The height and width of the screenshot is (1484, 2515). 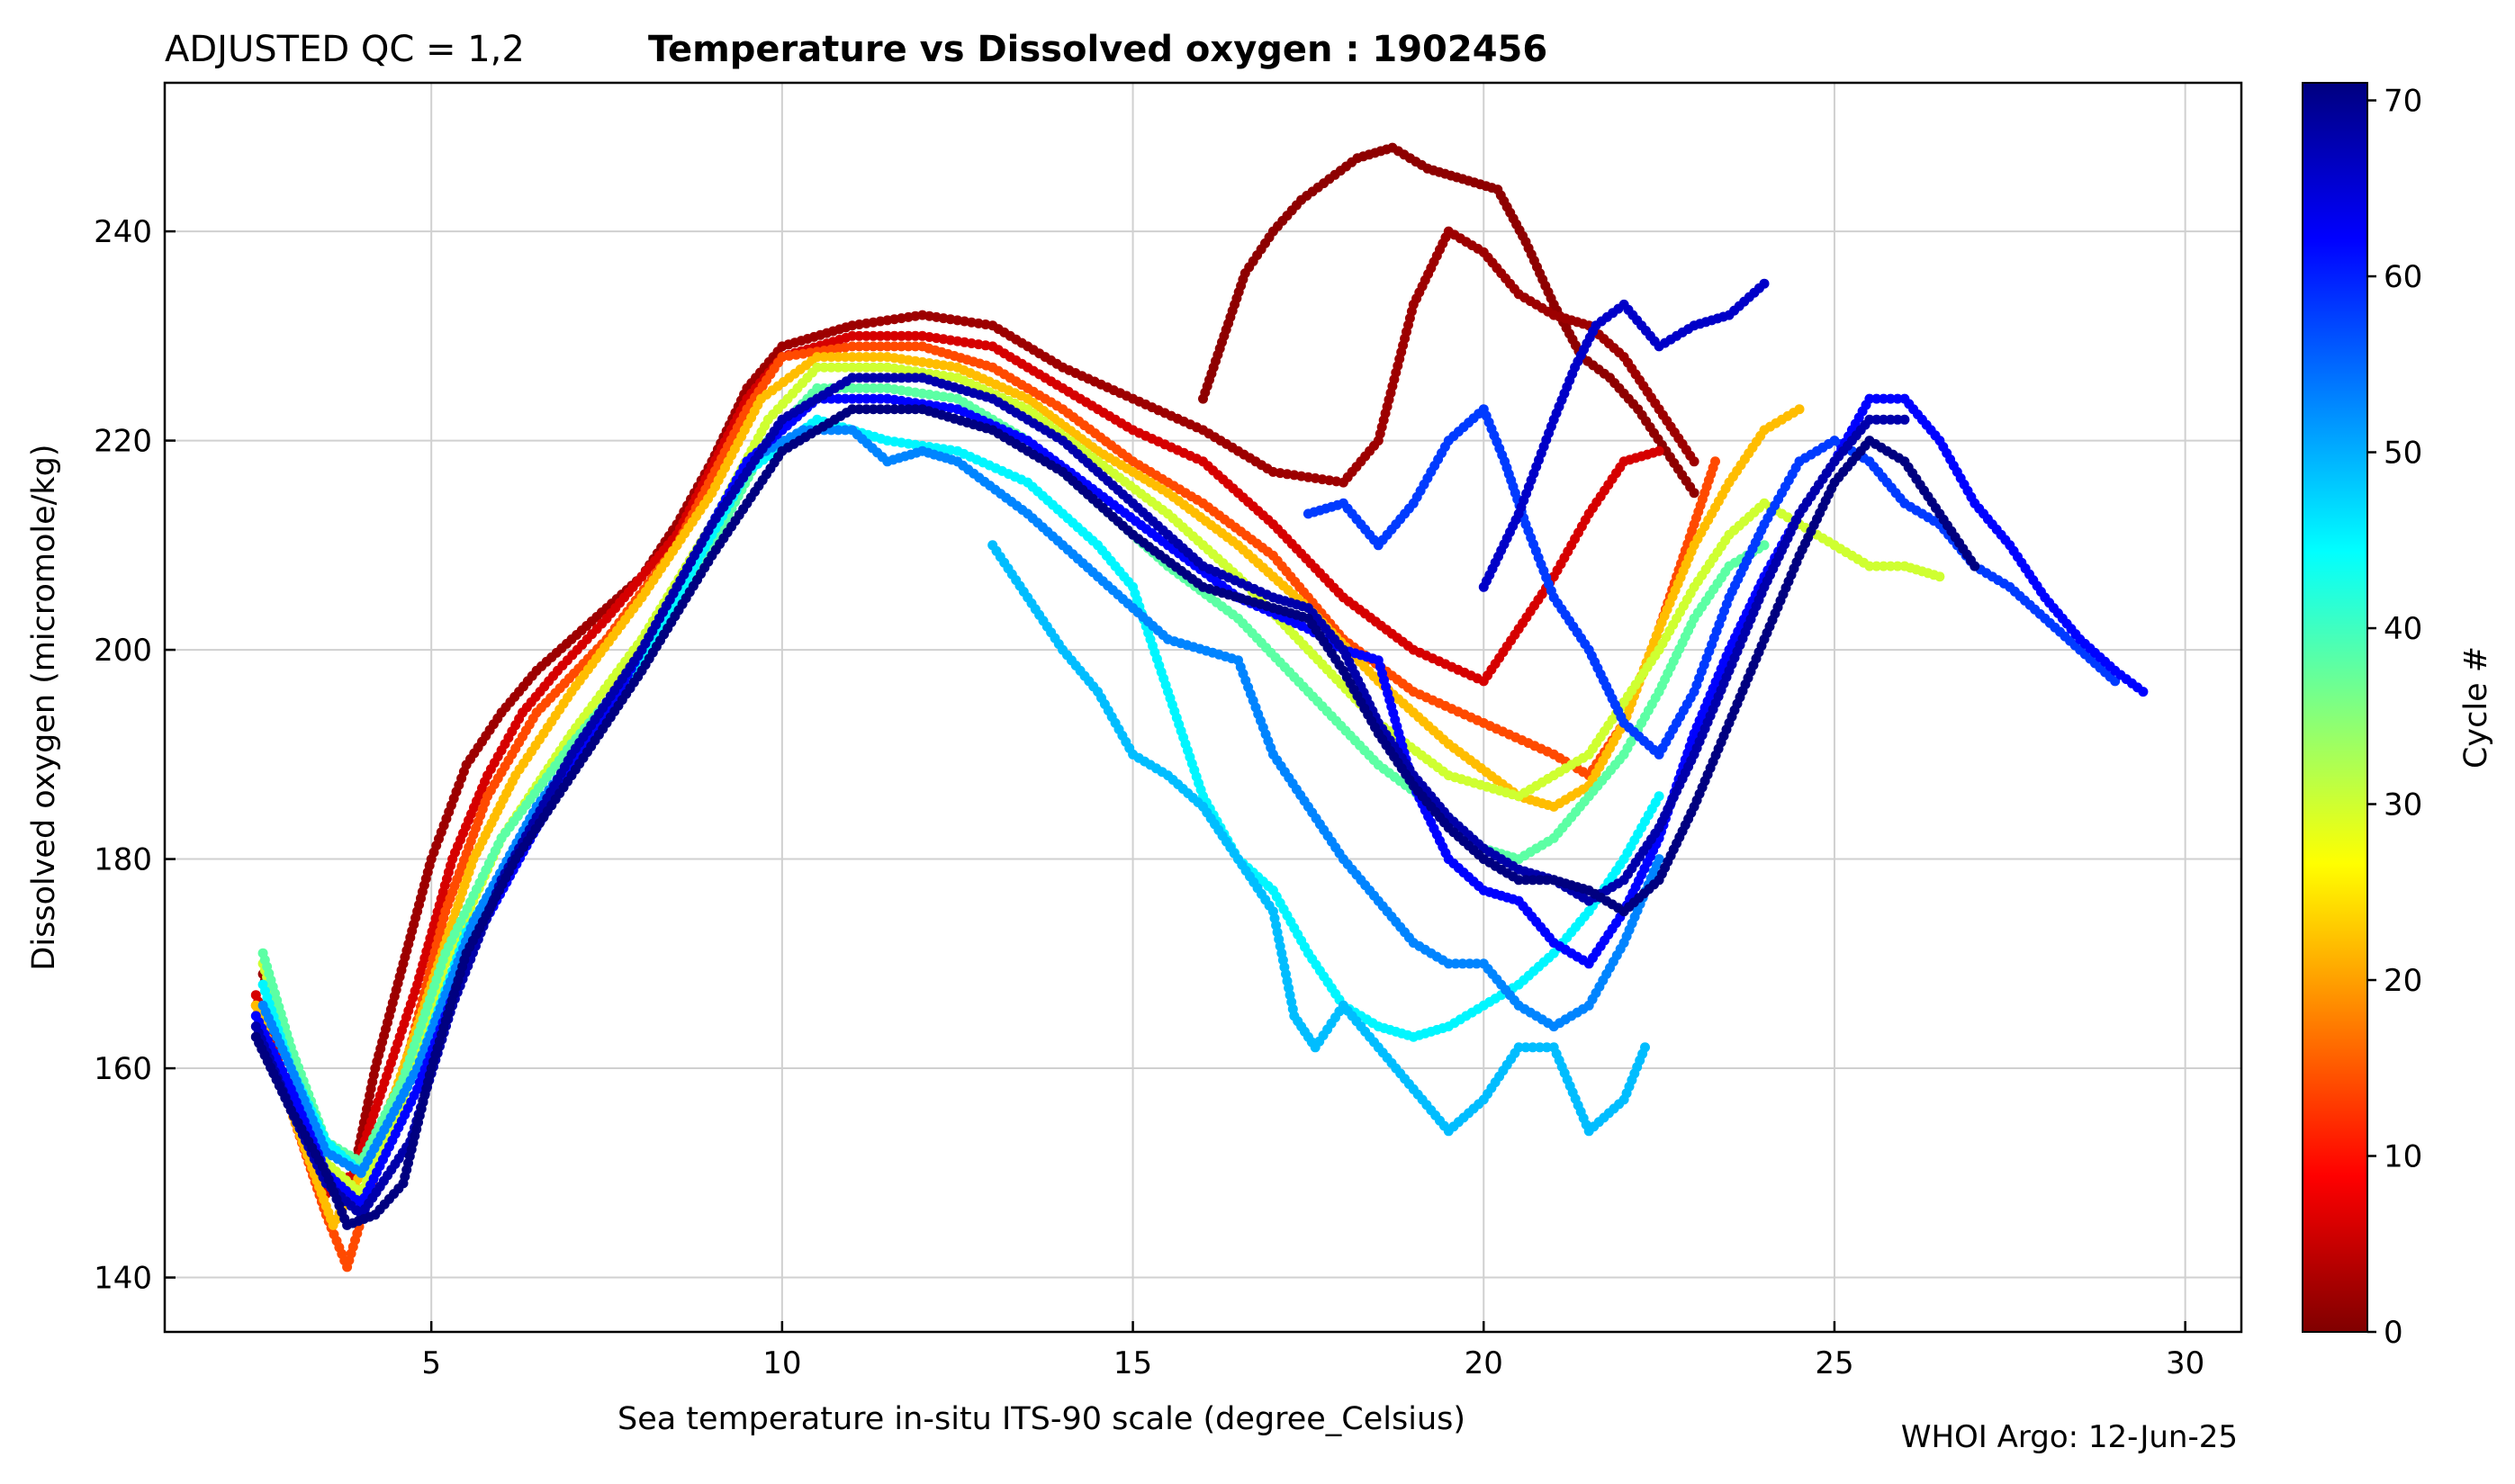 I want to click on y-axis-label: Dissolved oxygen (micromole/kg), so click(x=44, y=707).